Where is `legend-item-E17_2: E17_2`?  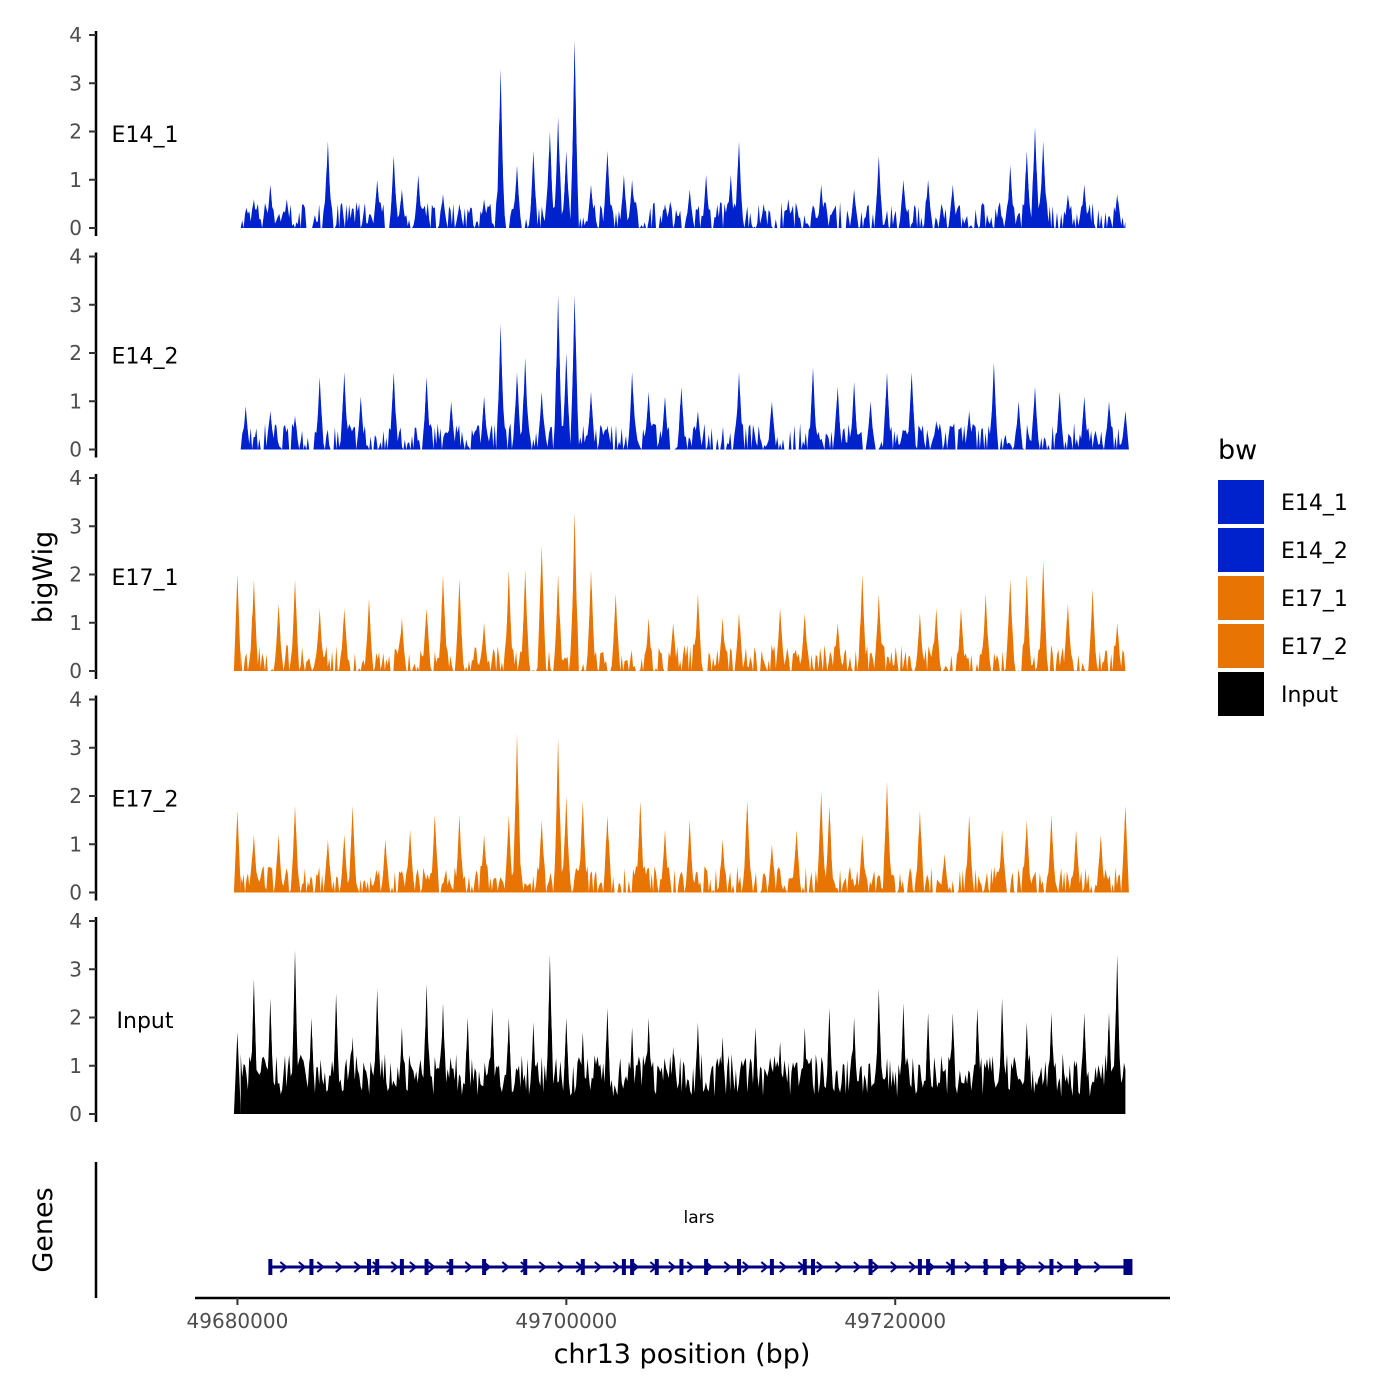 legend-item-E17_2: E17_2 is located at coordinates (1283, 646).